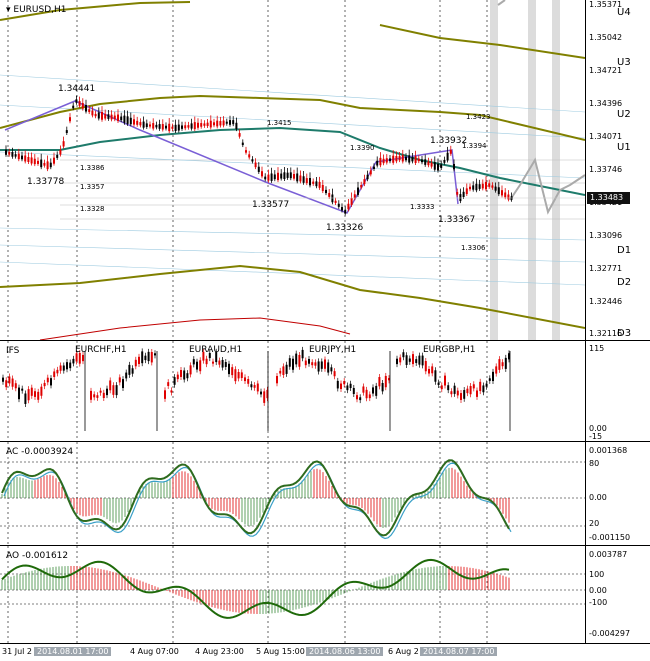 This screenshot has height=661, width=650. What do you see at coordinates (624, 282) in the screenshot?
I see `level-label-d2: D2` at bounding box center [624, 282].